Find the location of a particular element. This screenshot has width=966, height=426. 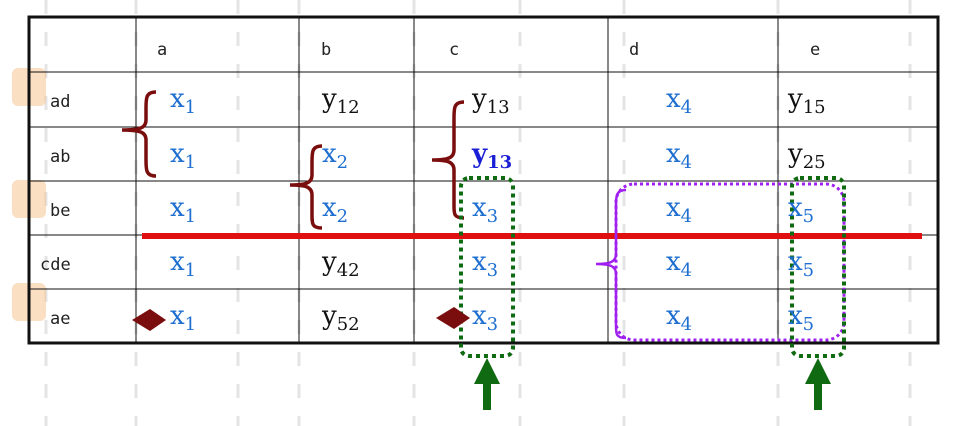

cell-ab-c: y13 is located at coordinates (492, 156).